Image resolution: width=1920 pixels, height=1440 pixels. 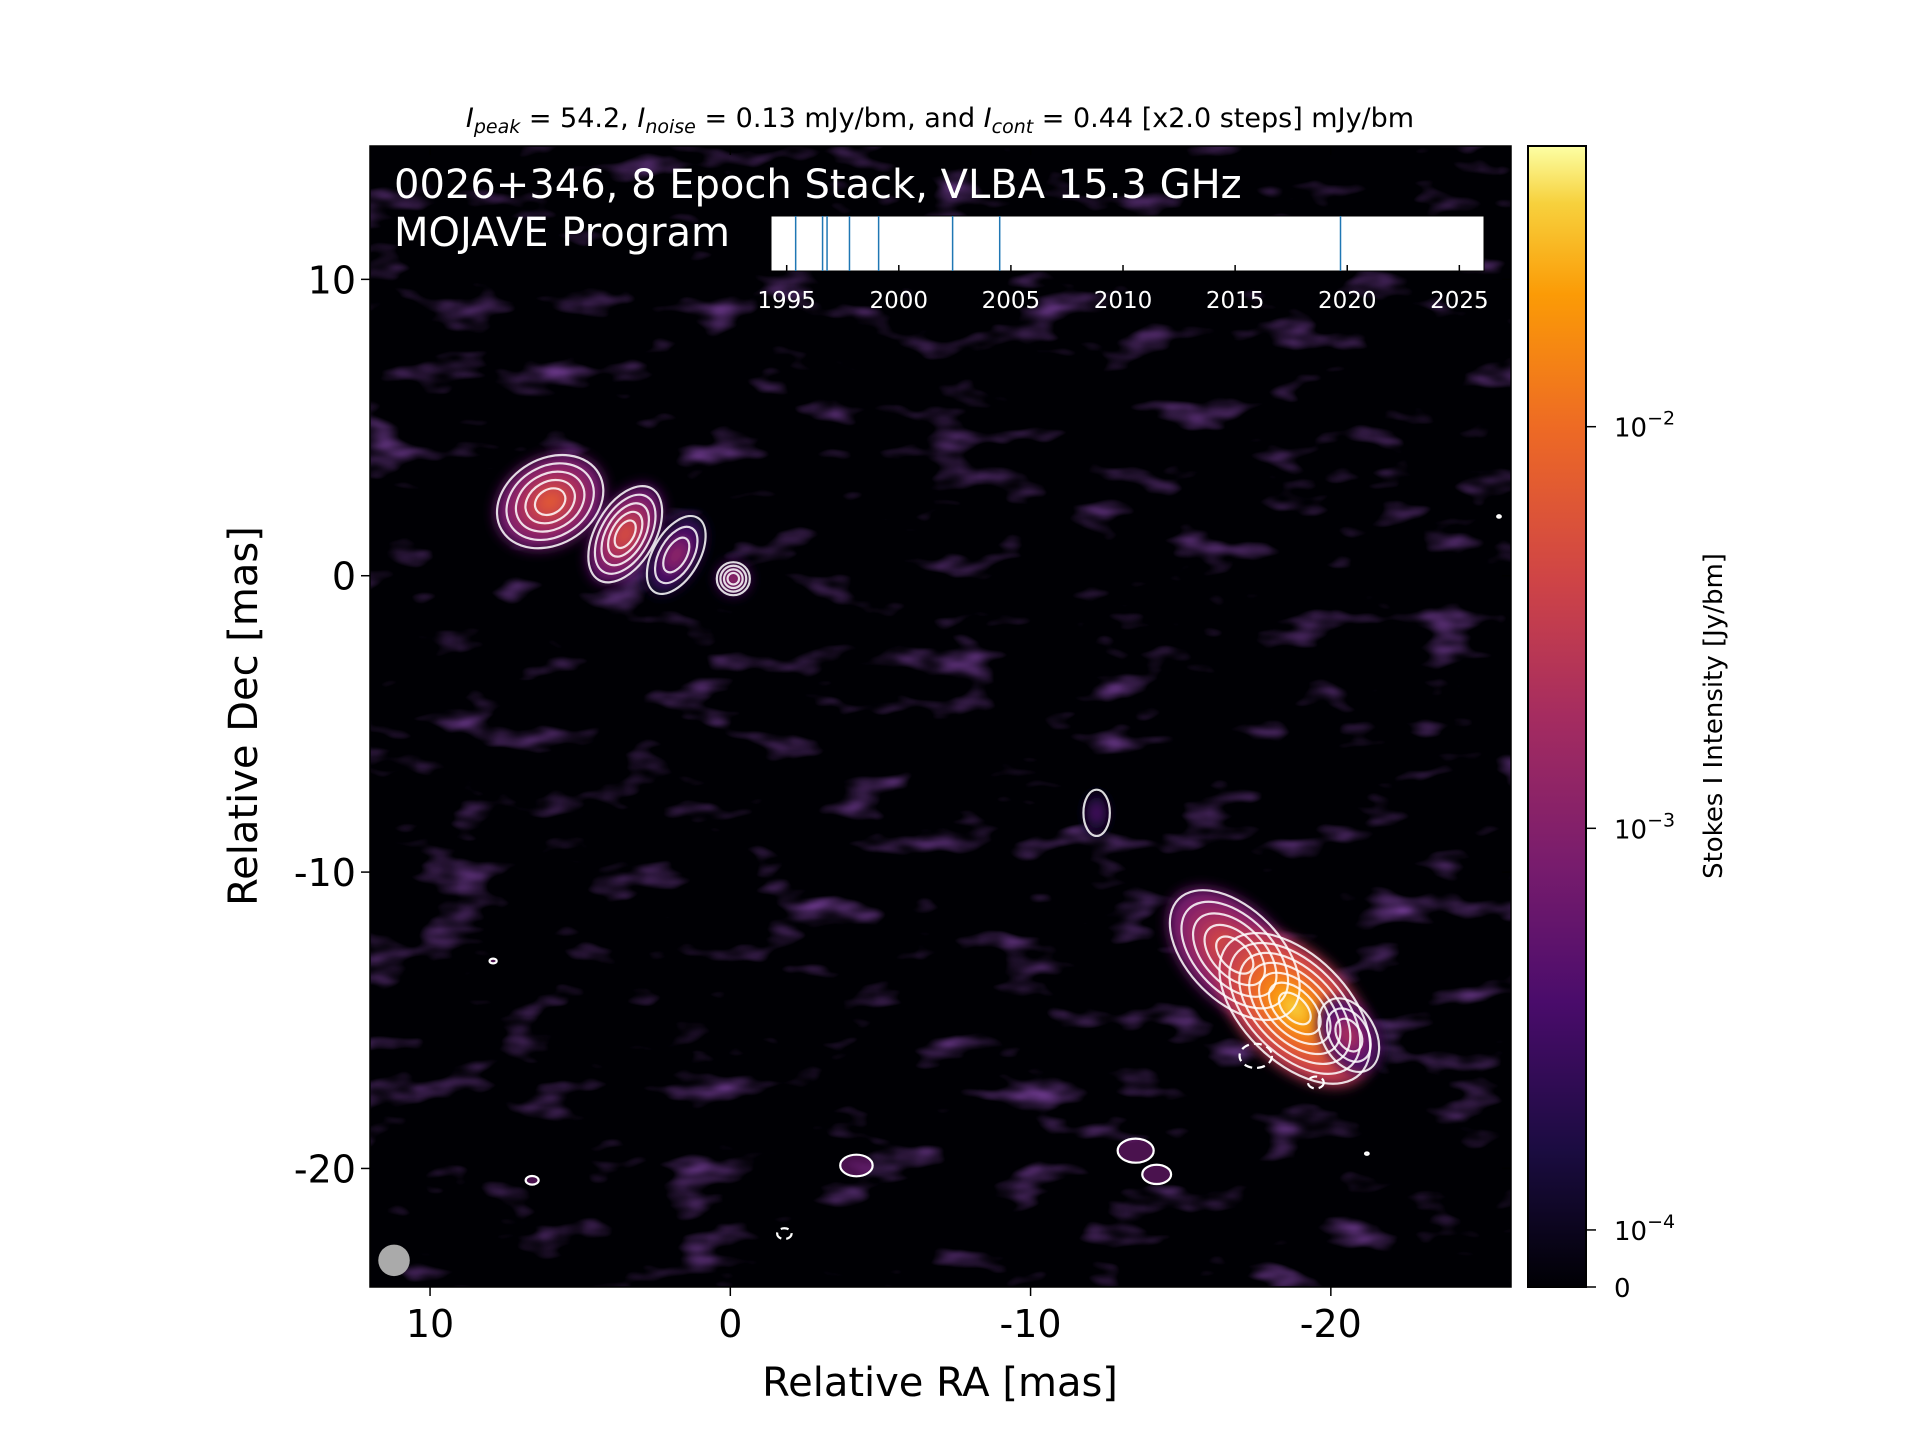 I want to click on y-tick-label: 0, so click(x=344, y=577).